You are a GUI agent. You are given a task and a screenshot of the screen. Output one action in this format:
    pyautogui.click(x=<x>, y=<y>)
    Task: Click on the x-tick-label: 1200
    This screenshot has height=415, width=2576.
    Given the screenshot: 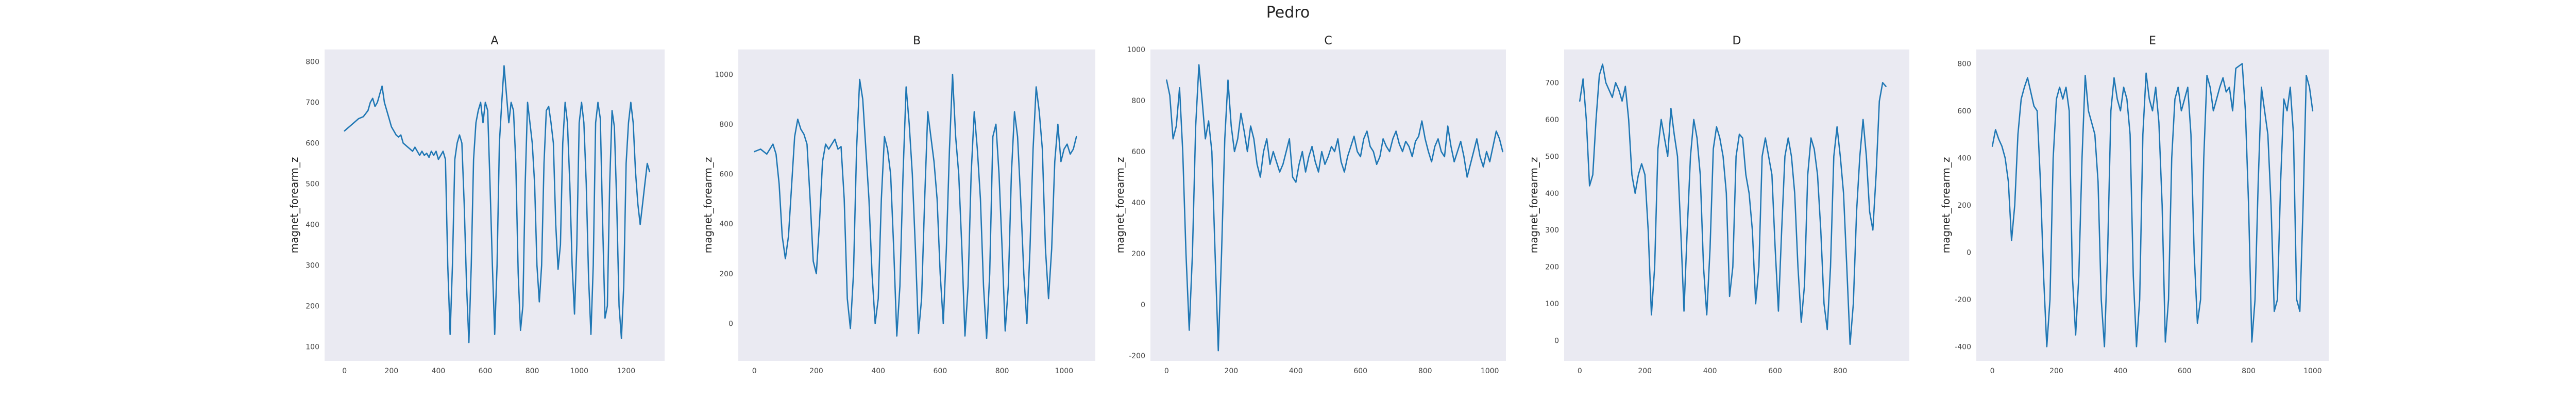 What is the action you would take?
    pyautogui.click(x=626, y=371)
    